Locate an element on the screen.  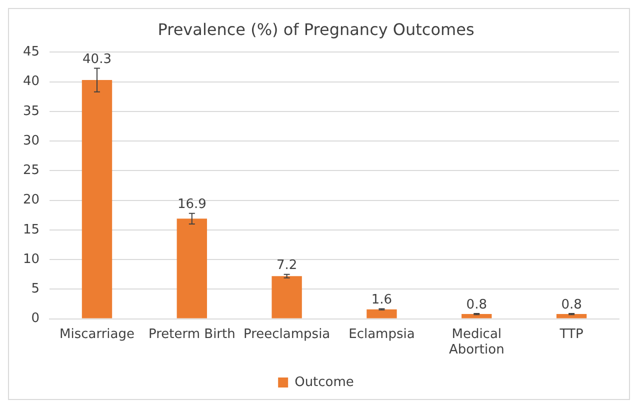
y-tick-label: 5 is located at coordinates (35, 289).